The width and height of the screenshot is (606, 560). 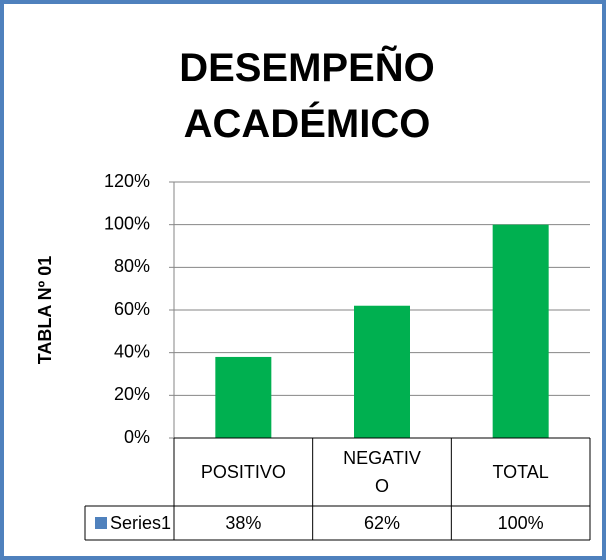 What do you see at coordinates (243, 472) in the screenshot?
I see `category-label: POSITIVO` at bounding box center [243, 472].